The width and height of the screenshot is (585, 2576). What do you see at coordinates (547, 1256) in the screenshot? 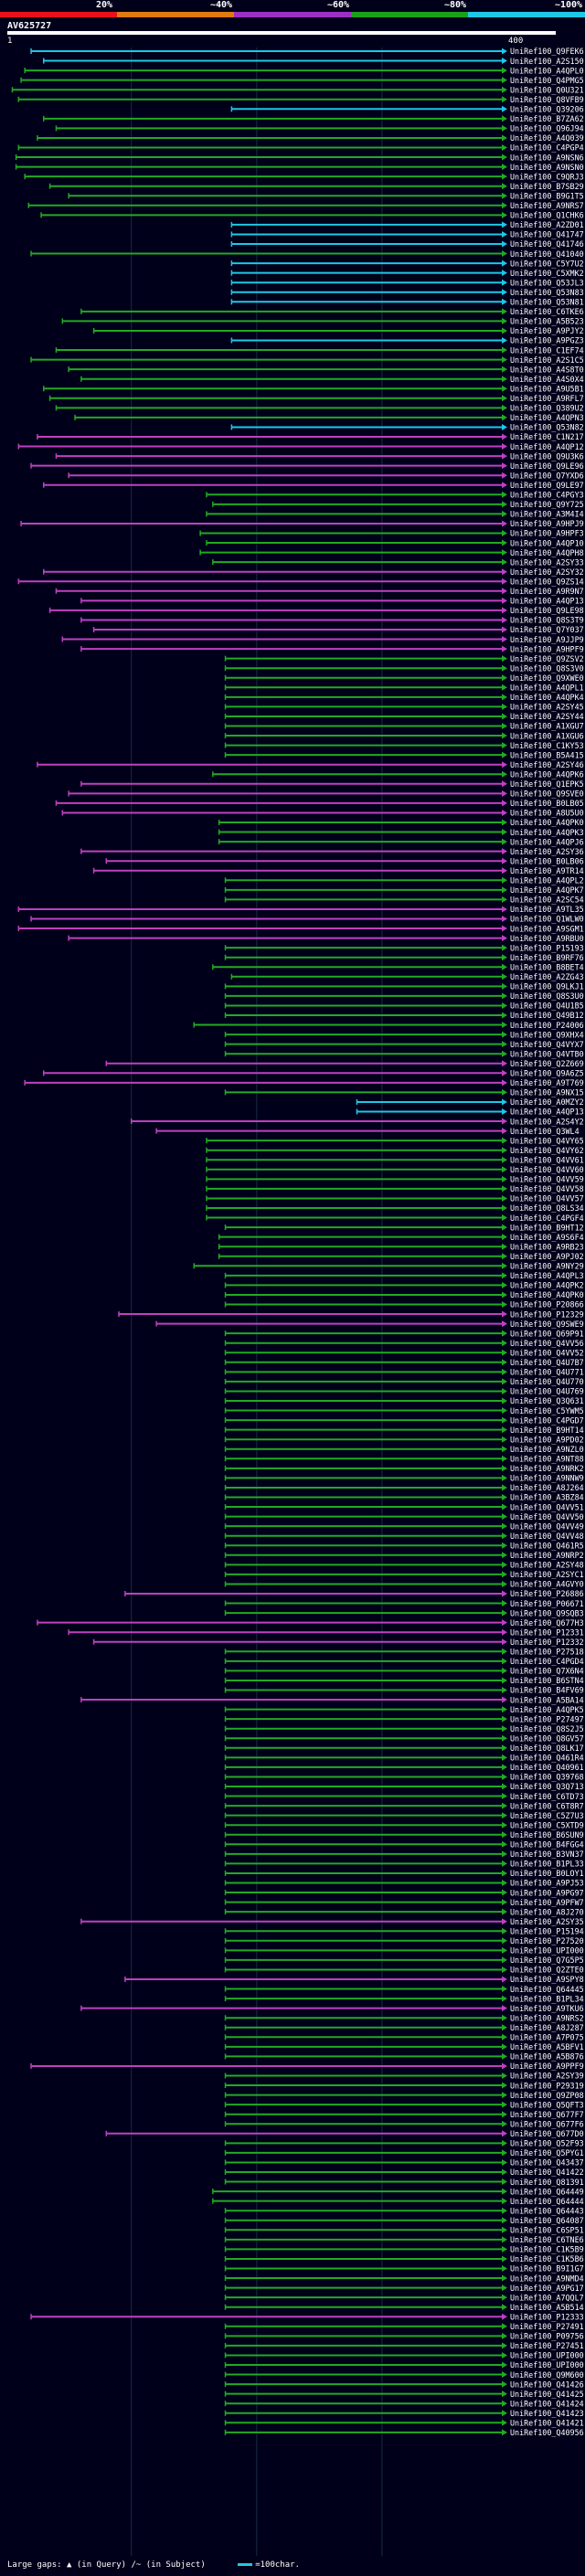
I see `hit-label: UniRef100_A9PJ02` at bounding box center [547, 1256].